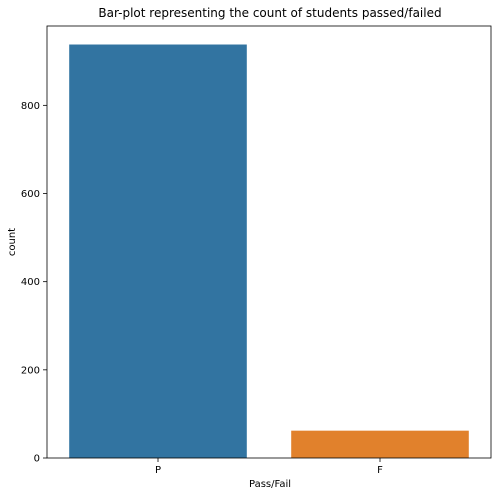 This screenshot has width=500, height=496. I want to click on y-tick-label: 0, so click(37, 459).